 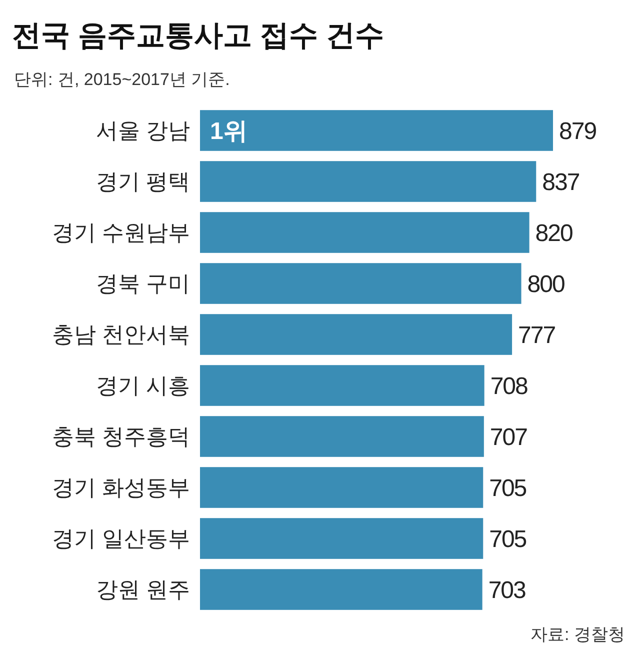 What do you see at coordinates (121, 487) in the screenshot?
I see `y-tick-label: 경기 화성동부` at bounding box center [121, 487].